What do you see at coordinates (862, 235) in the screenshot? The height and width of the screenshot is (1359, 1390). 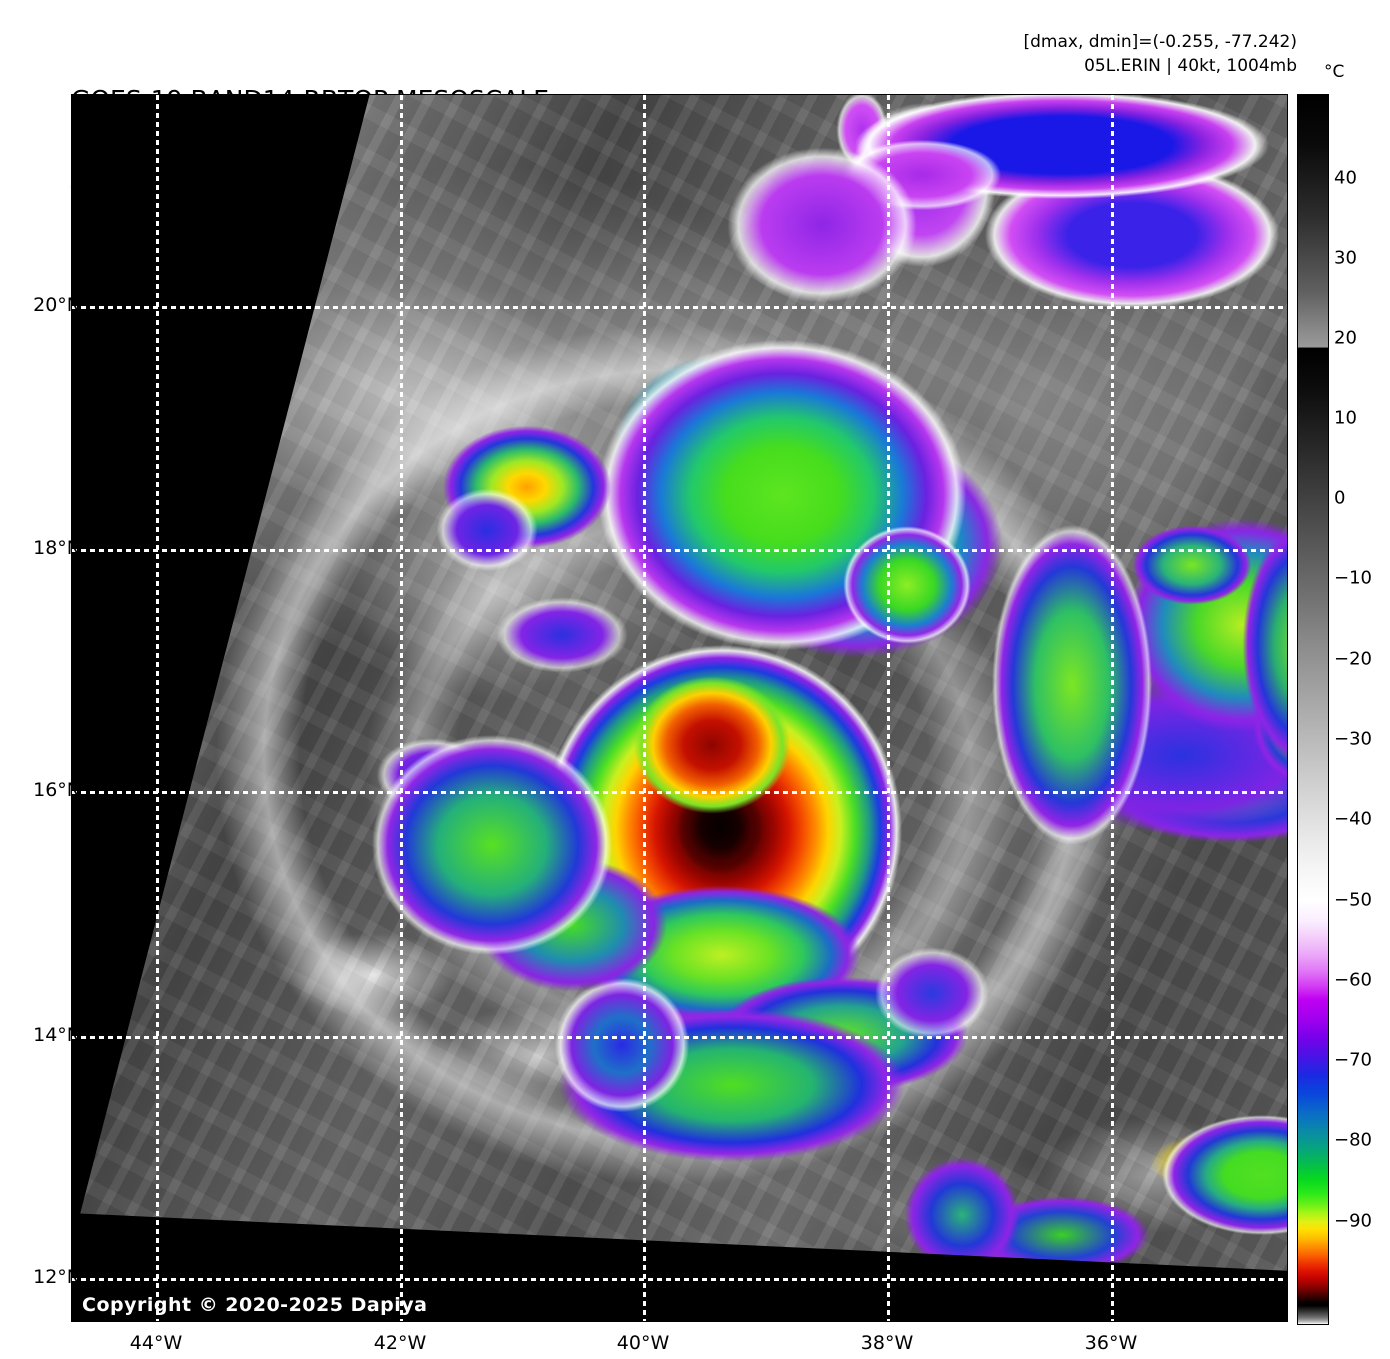 I see `northeast-cold-cells-secondary` at bounding box center [862, 235].